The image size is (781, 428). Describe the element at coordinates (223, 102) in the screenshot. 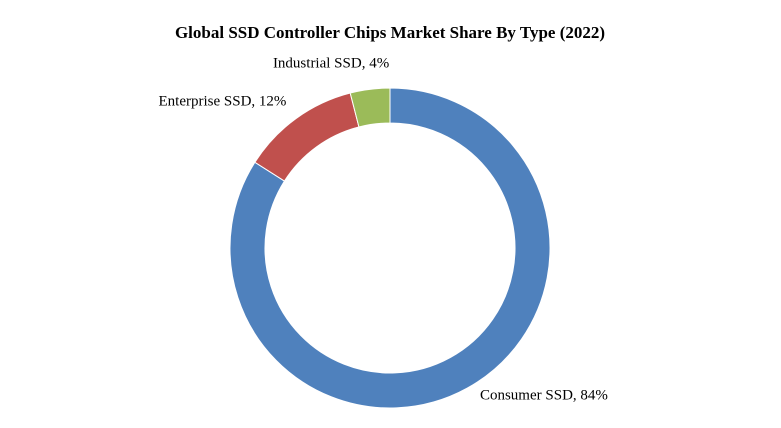

I see `label-enterprise-ssd: Enterprise SSD, 12%` at that location.